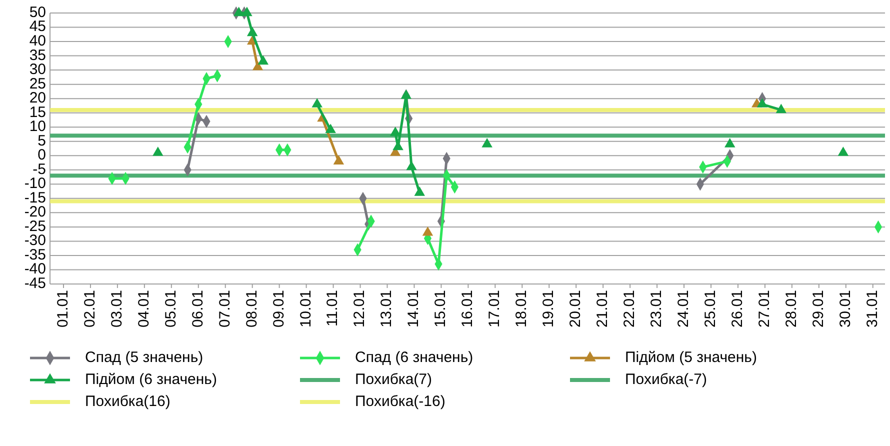  What do you see at coordinates (117, 309) in the screenshot?
I see `x-tick-label: 03.01` at bounding box center [117, 309].